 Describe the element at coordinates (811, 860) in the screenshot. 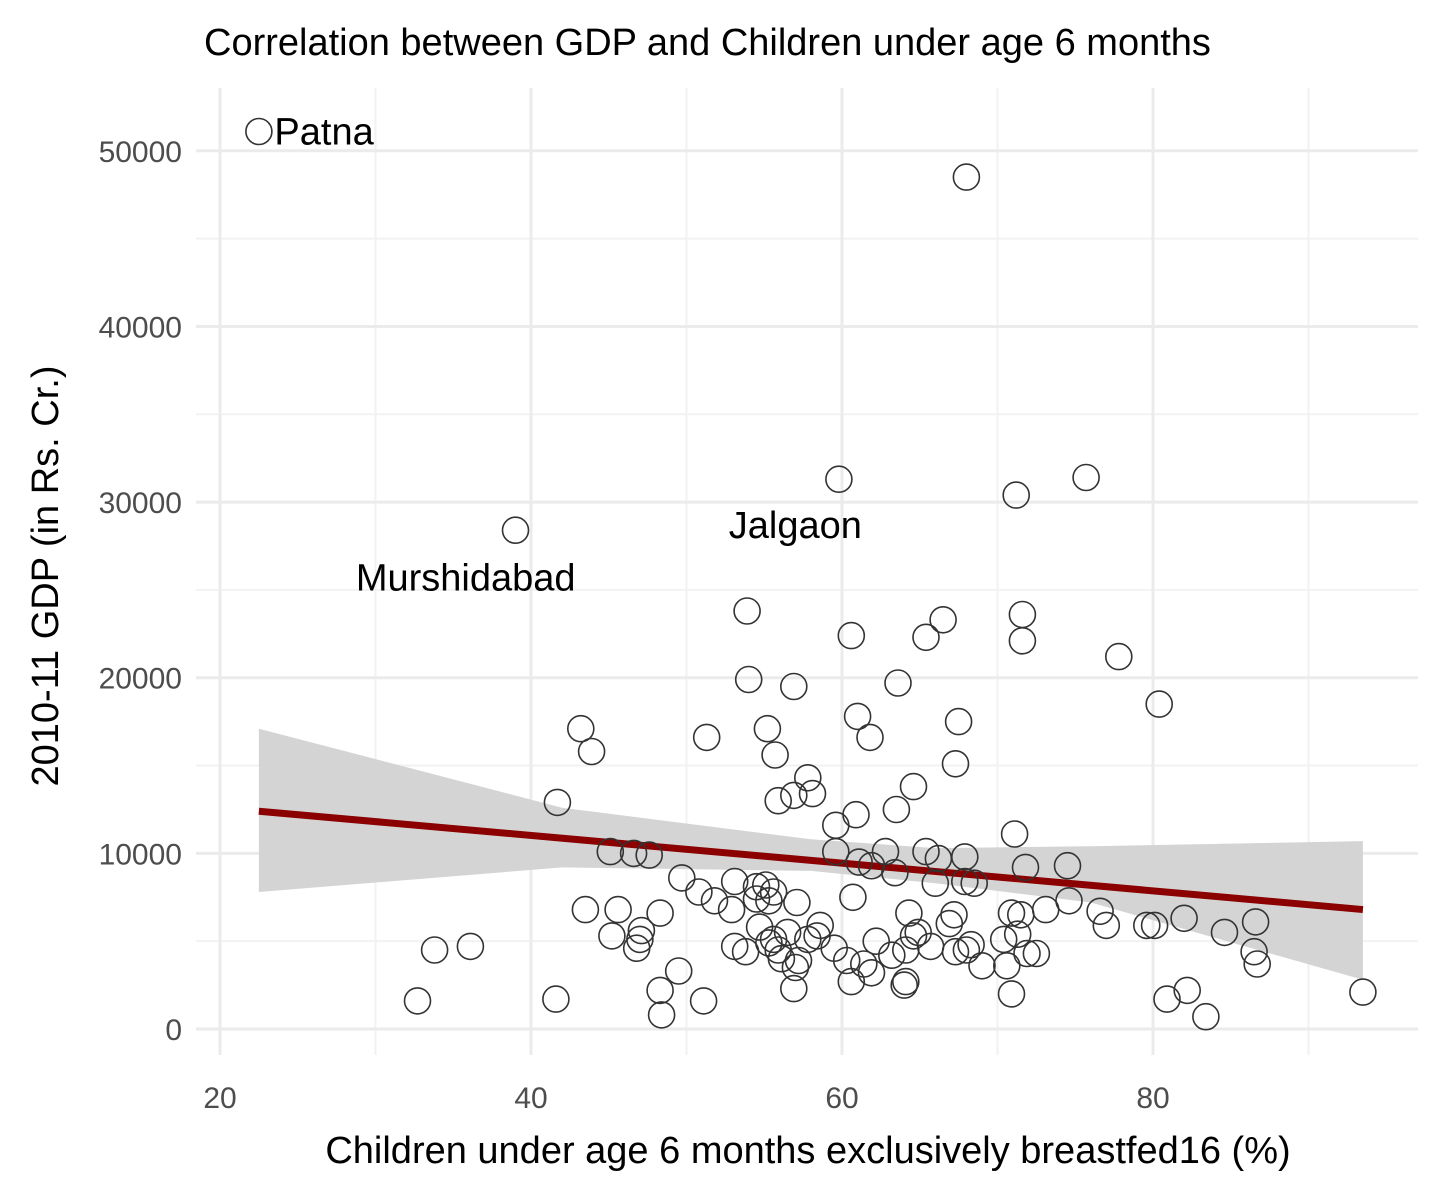

I see `trend-line-layer` at that location.